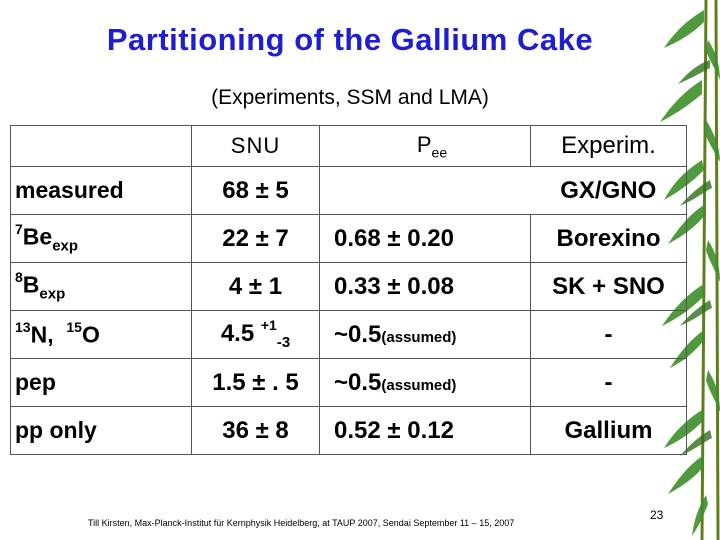 This screenshot has height=540, width=720. I want to click on table-row: pp only 36 ± 8 0.52 ± 0.12 Gallium, so click(348, 430).